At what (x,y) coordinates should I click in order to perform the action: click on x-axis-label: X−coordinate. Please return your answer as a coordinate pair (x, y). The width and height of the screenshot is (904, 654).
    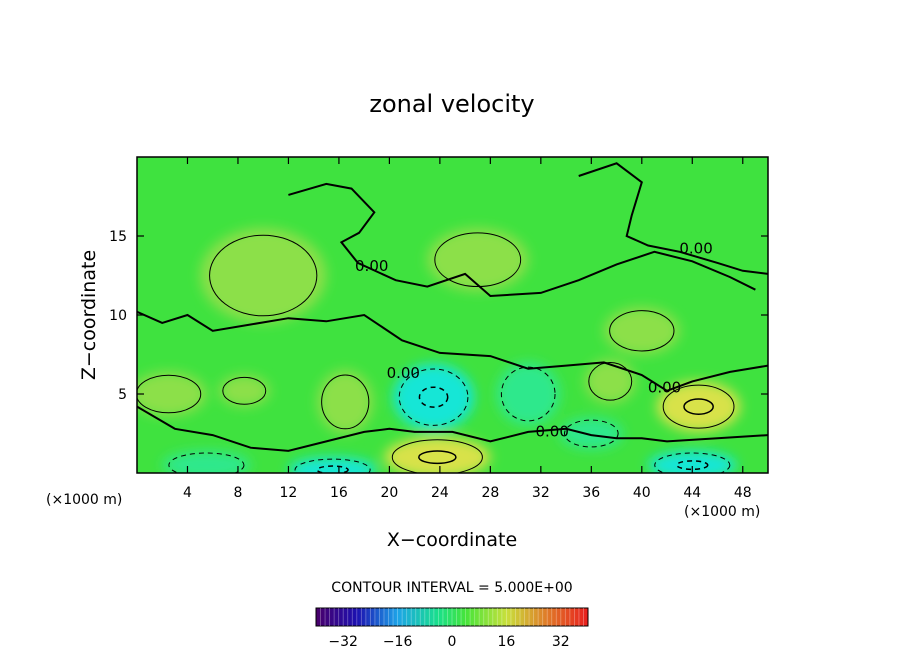
    Looking at the image, I should click on (452, 540).